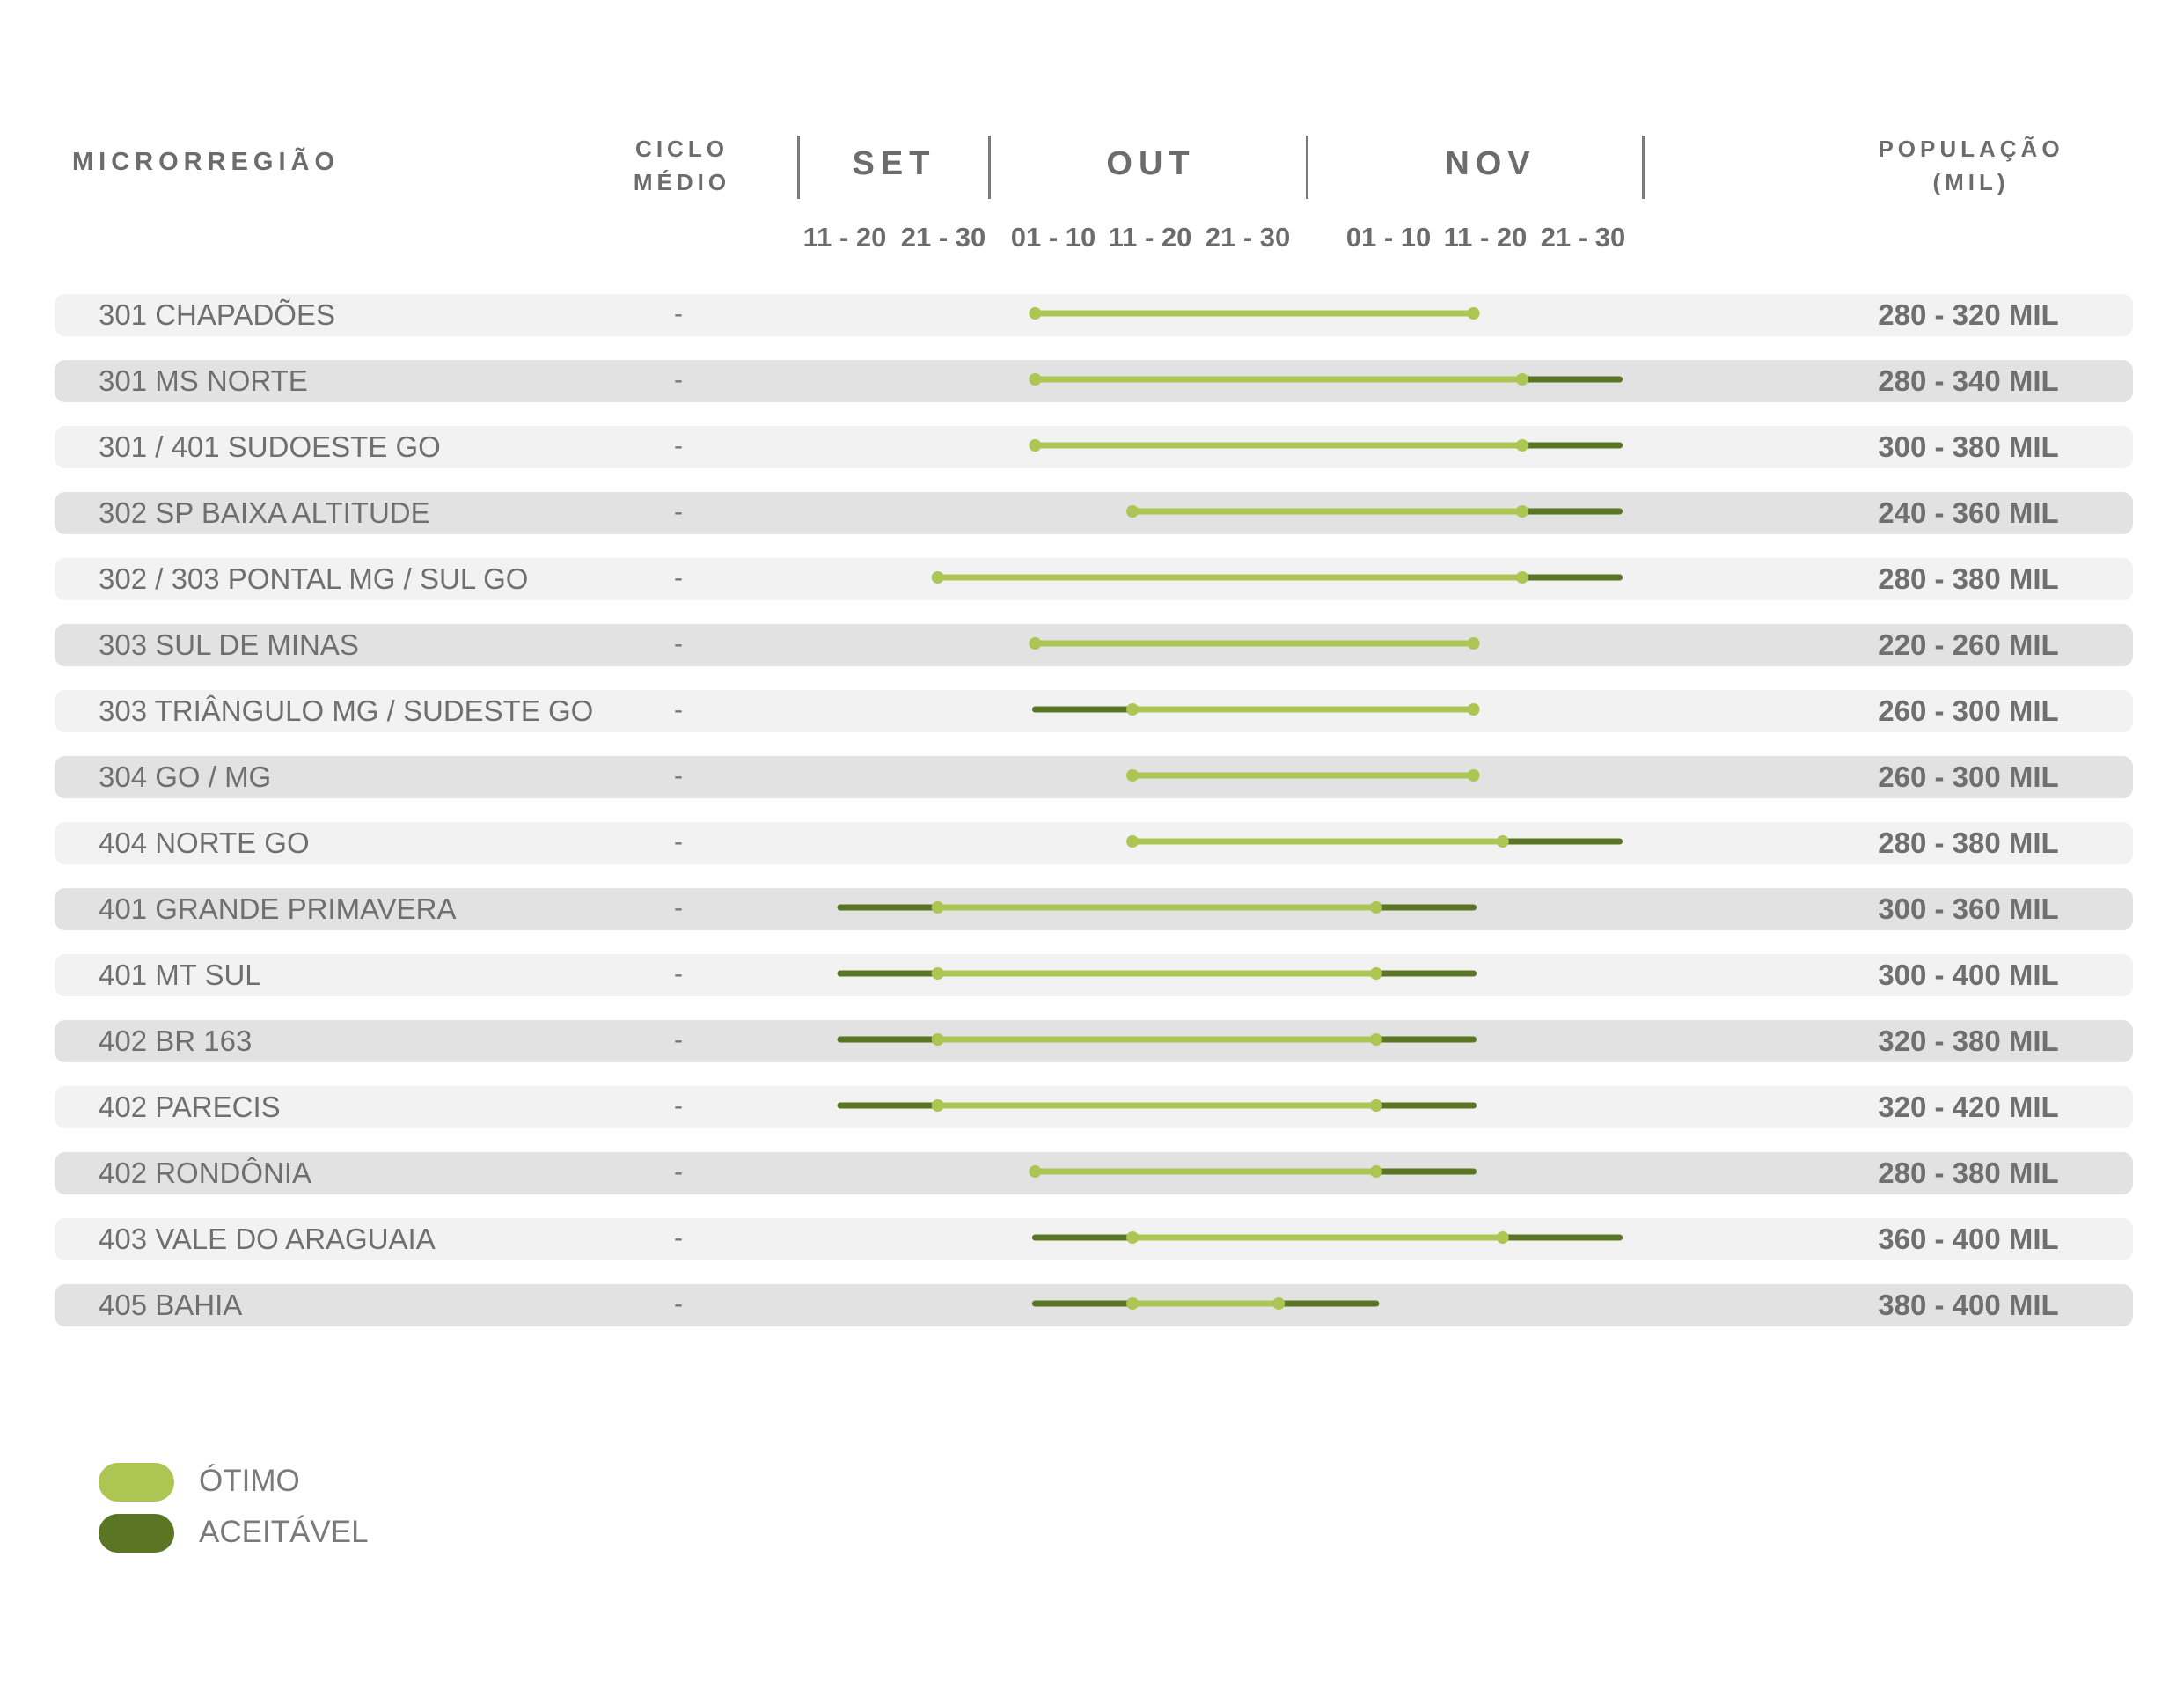 This screenshot has height=1682, width=2184. What do you see at coordinates (894, 163) in the screenshot?
I see `month-set: SET` at bounding box center [894, 163].